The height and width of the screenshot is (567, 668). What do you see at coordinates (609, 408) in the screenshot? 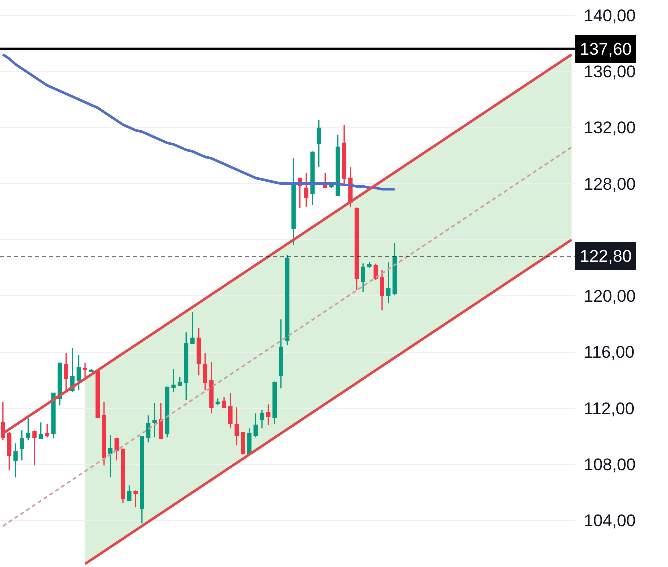
I see `y-tick-label: 112,00` at bounding box center [609, 408].